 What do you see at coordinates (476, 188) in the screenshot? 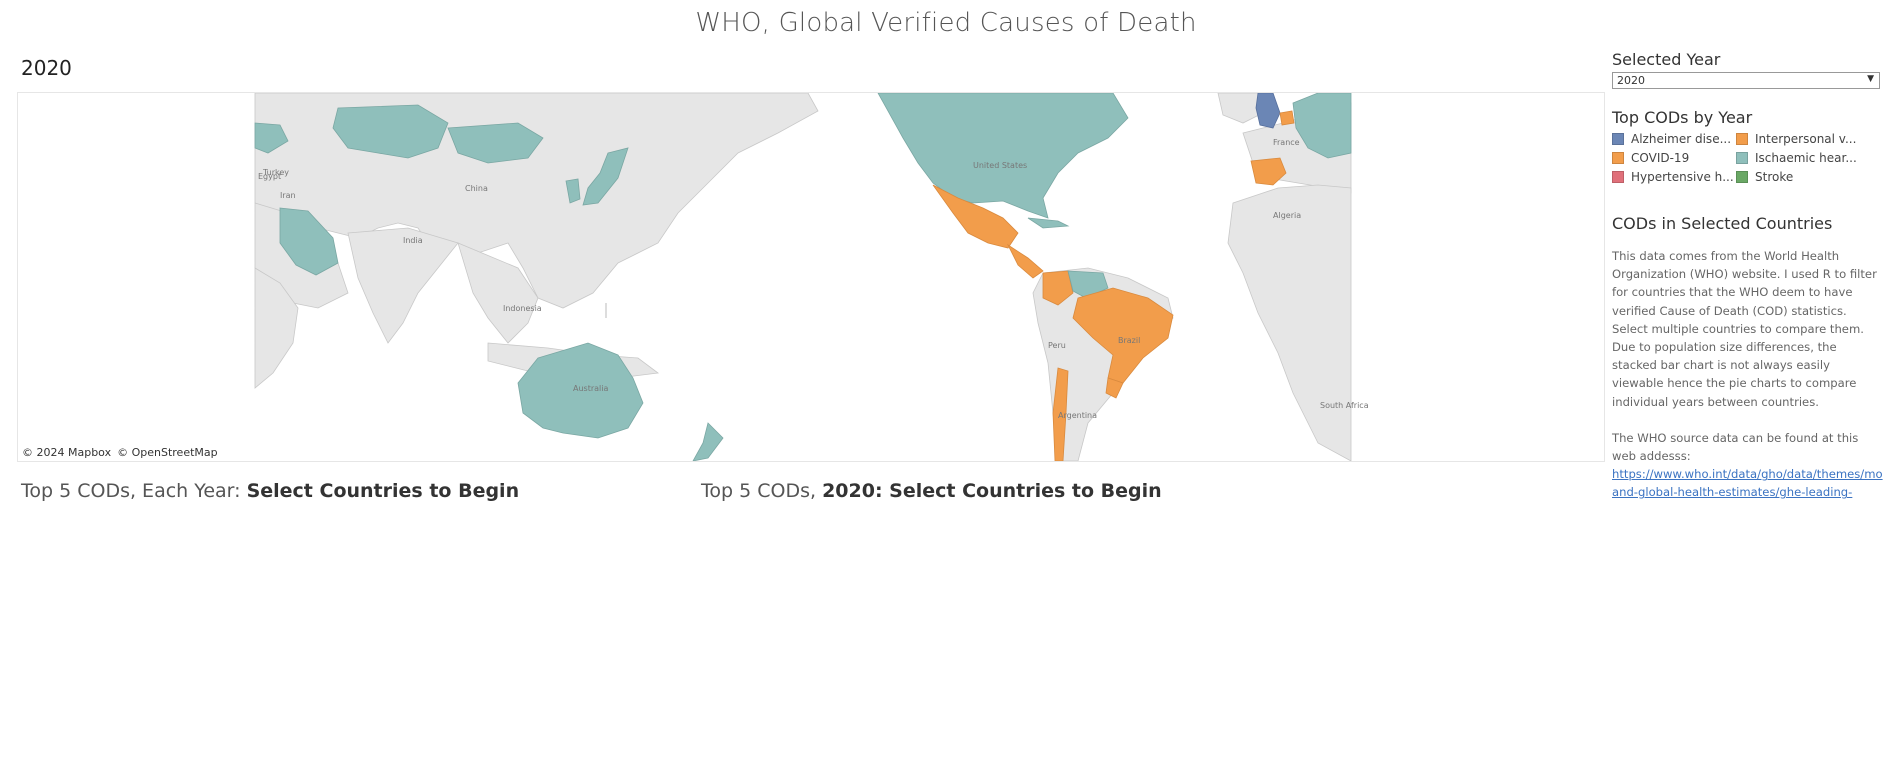
I see `map-label-china: China` at bounding box center [476, 188].